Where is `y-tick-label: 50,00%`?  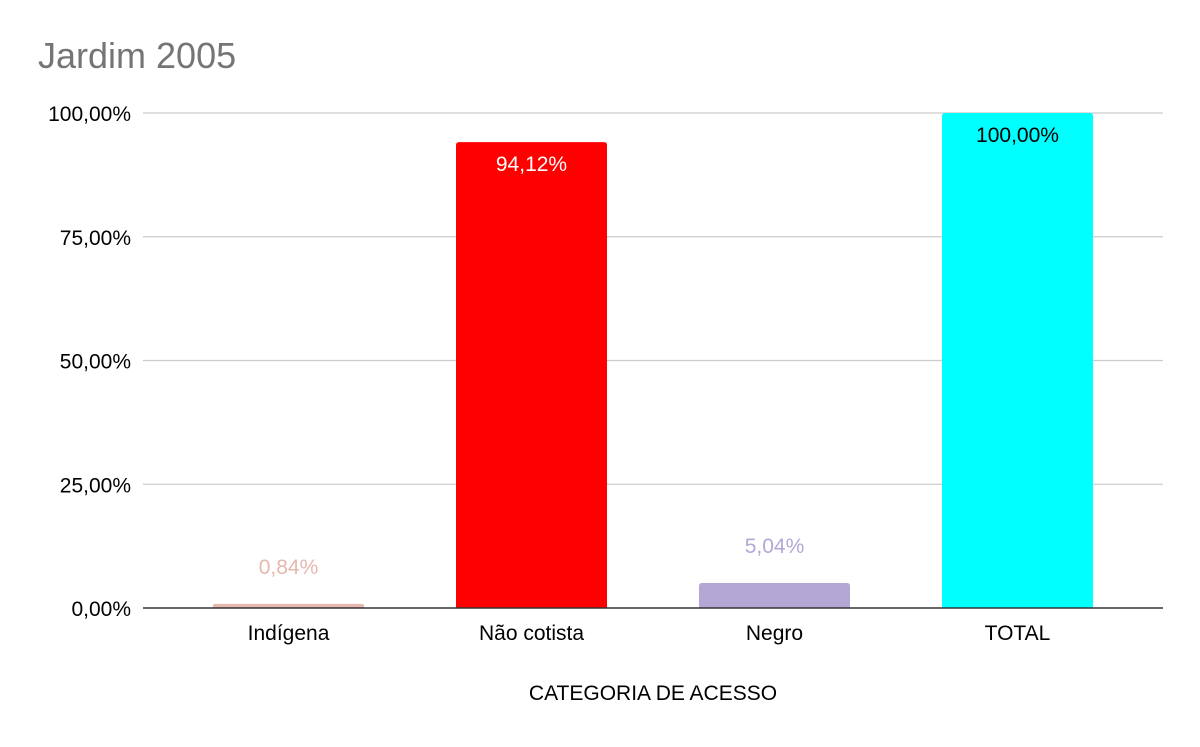
y-tick-label: 50,00% is located at coordinates (95, 362).